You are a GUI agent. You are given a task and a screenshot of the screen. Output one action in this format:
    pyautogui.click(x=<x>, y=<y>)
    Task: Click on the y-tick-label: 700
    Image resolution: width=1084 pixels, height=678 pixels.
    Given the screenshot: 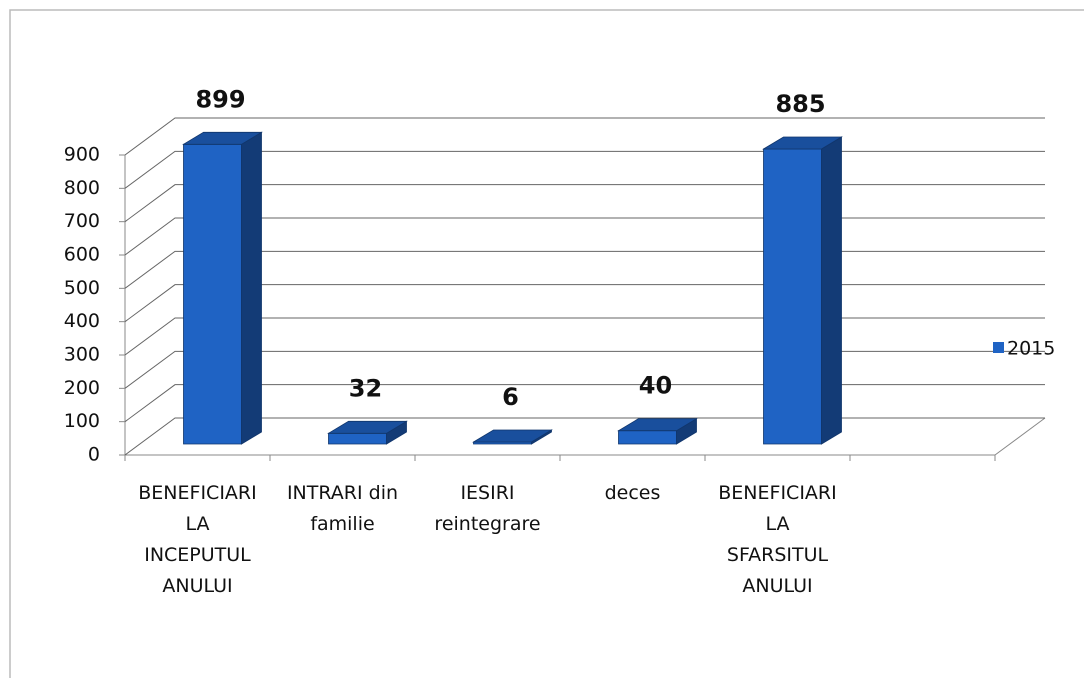 What is the action you would take?
    pyautogui.click(x=82, y=221)
    